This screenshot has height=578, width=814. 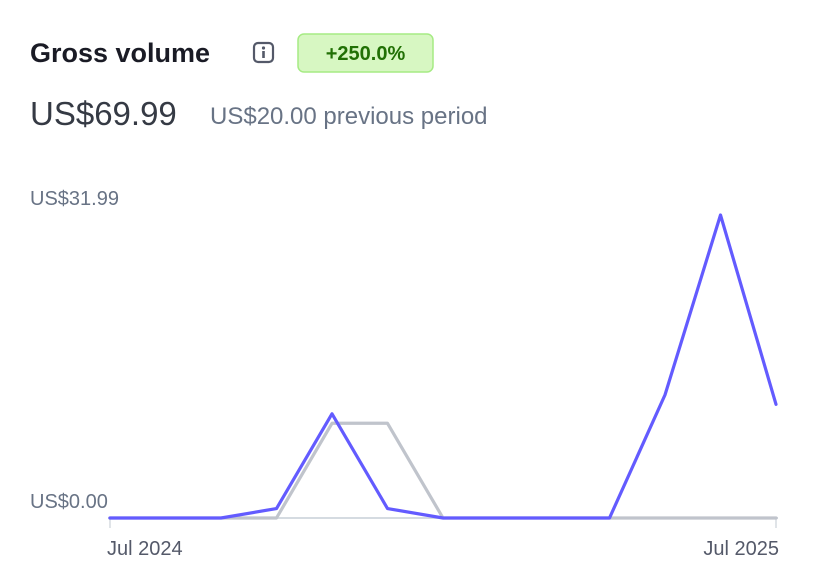 I want to click on y-tick-label: US$0.00, so click(x=69, y=502).